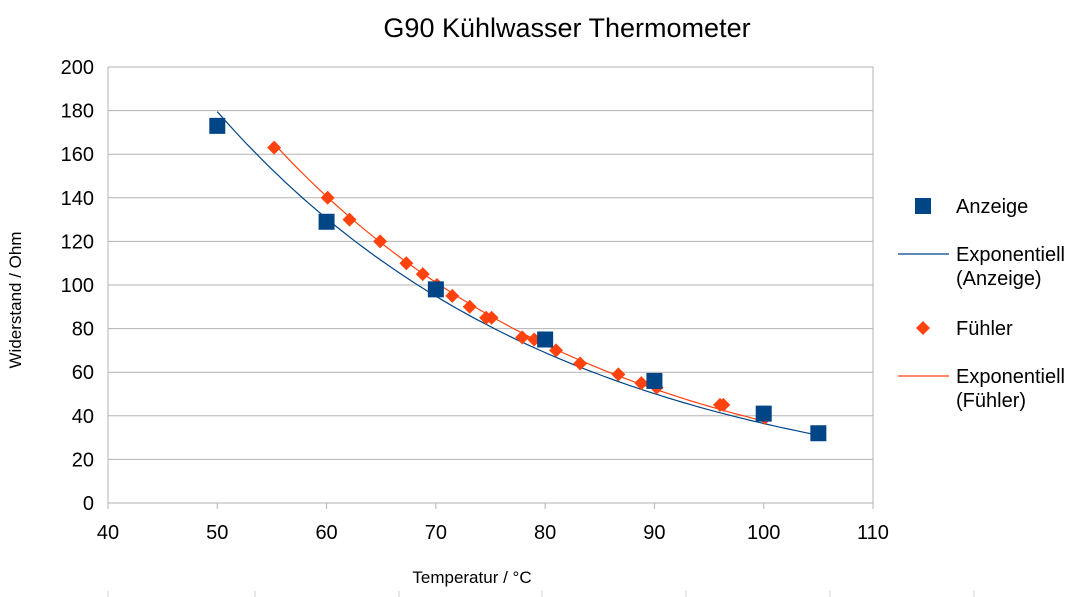  What do you see at coordinates (991, 401) in the screenshot?
I see `legend-label: (Fühler)` at bounding box center [991, 401].